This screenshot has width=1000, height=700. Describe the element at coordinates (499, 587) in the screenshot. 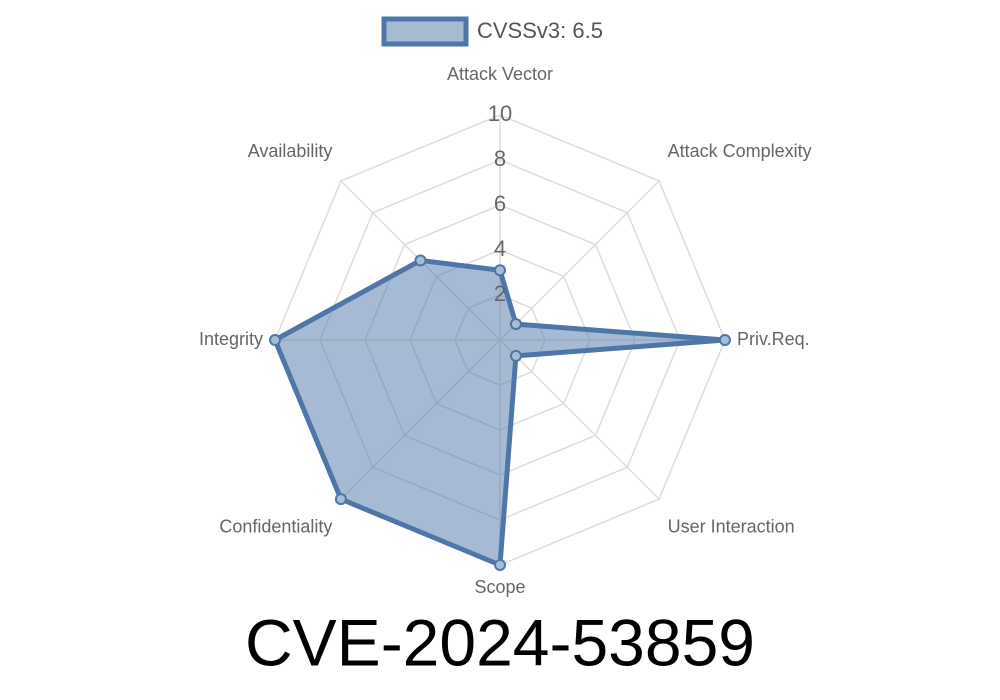

I see `category-label: Scope` at that location.